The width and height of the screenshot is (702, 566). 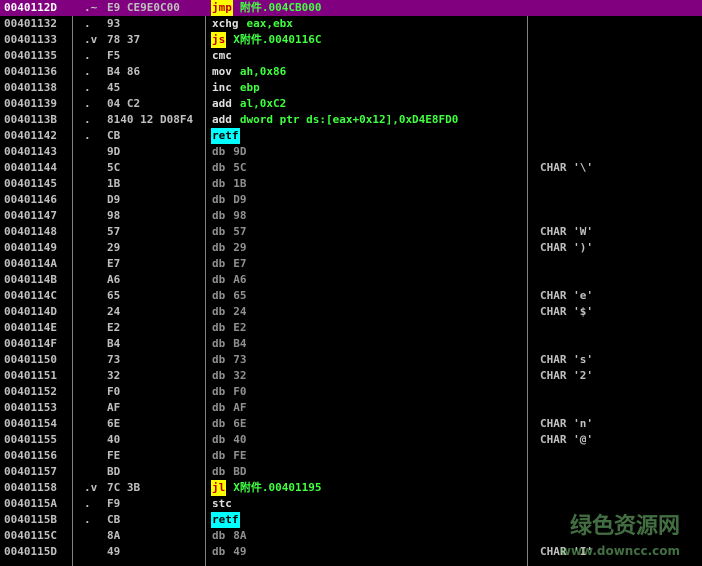 What do you see at coordinates (351, 104) in the screenshot?
I see `code-row: 00401139. 04 C2 add al,0xC2` at bounding box center [351, 104].